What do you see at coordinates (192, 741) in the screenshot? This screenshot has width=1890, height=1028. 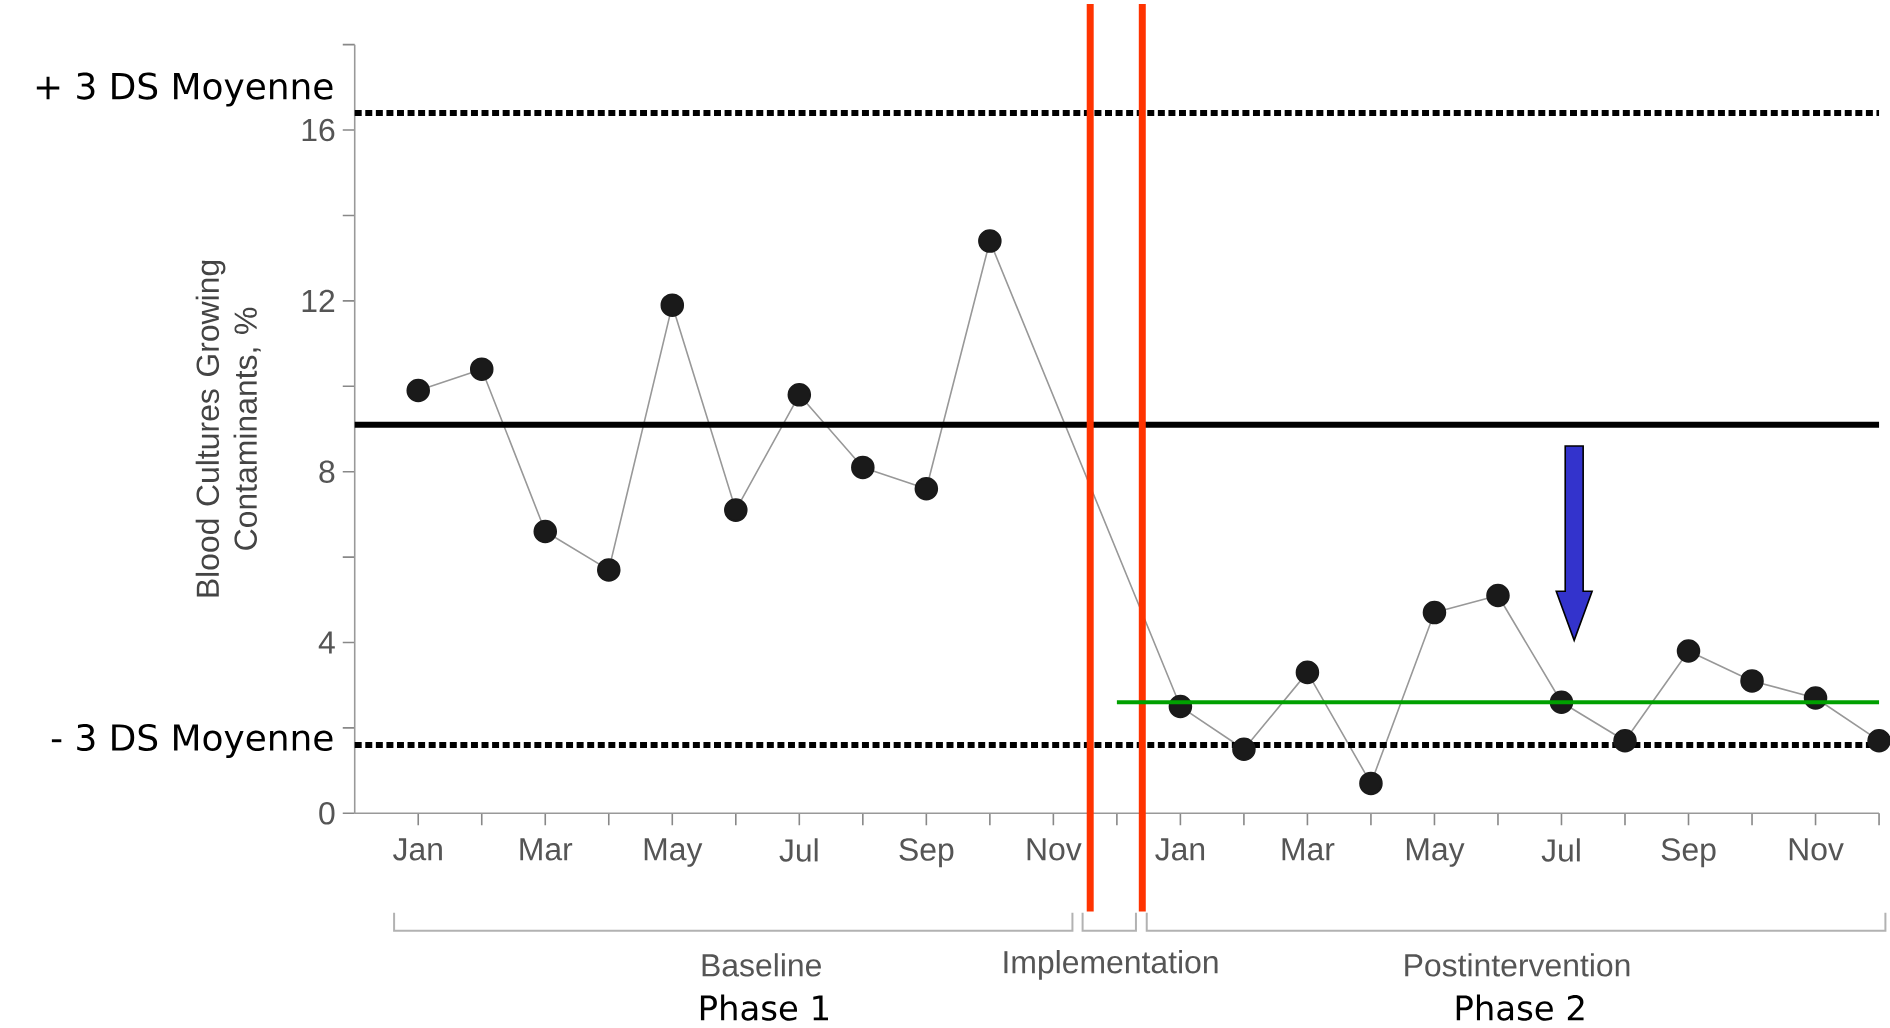 I see `ref-line-label: - 3 DS Moyenne` at bounding box center [192, 741].